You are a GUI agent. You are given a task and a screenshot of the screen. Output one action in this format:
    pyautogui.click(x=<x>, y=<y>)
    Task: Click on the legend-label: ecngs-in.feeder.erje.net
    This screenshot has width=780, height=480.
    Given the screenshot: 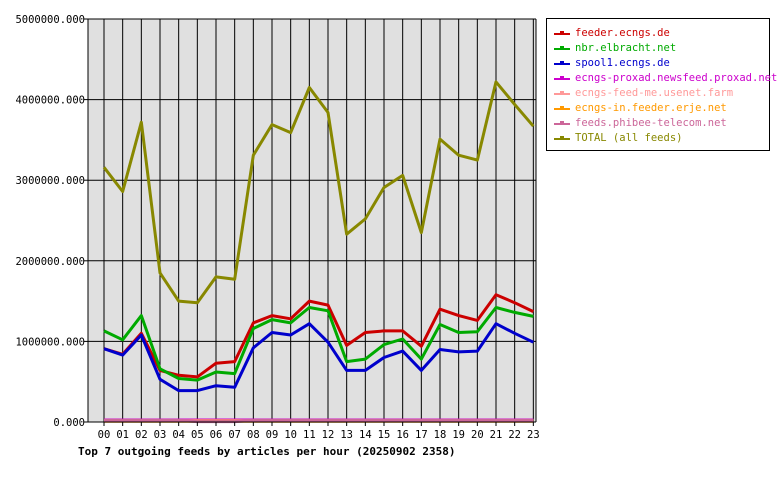 What is the action you would take?
    pyautogui.click(x=651, y=108)
    